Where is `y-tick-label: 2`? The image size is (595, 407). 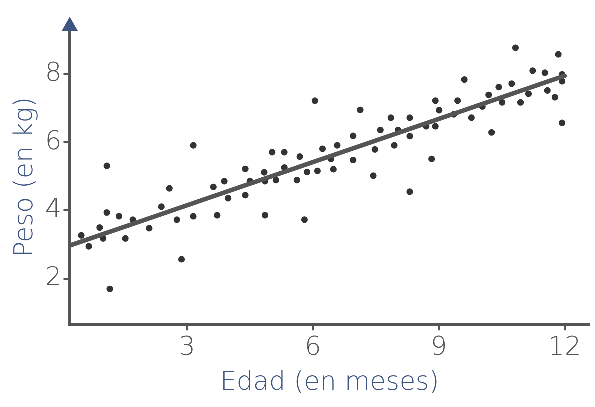
y-tick-label: 2 is located at coordinates (53, 277).